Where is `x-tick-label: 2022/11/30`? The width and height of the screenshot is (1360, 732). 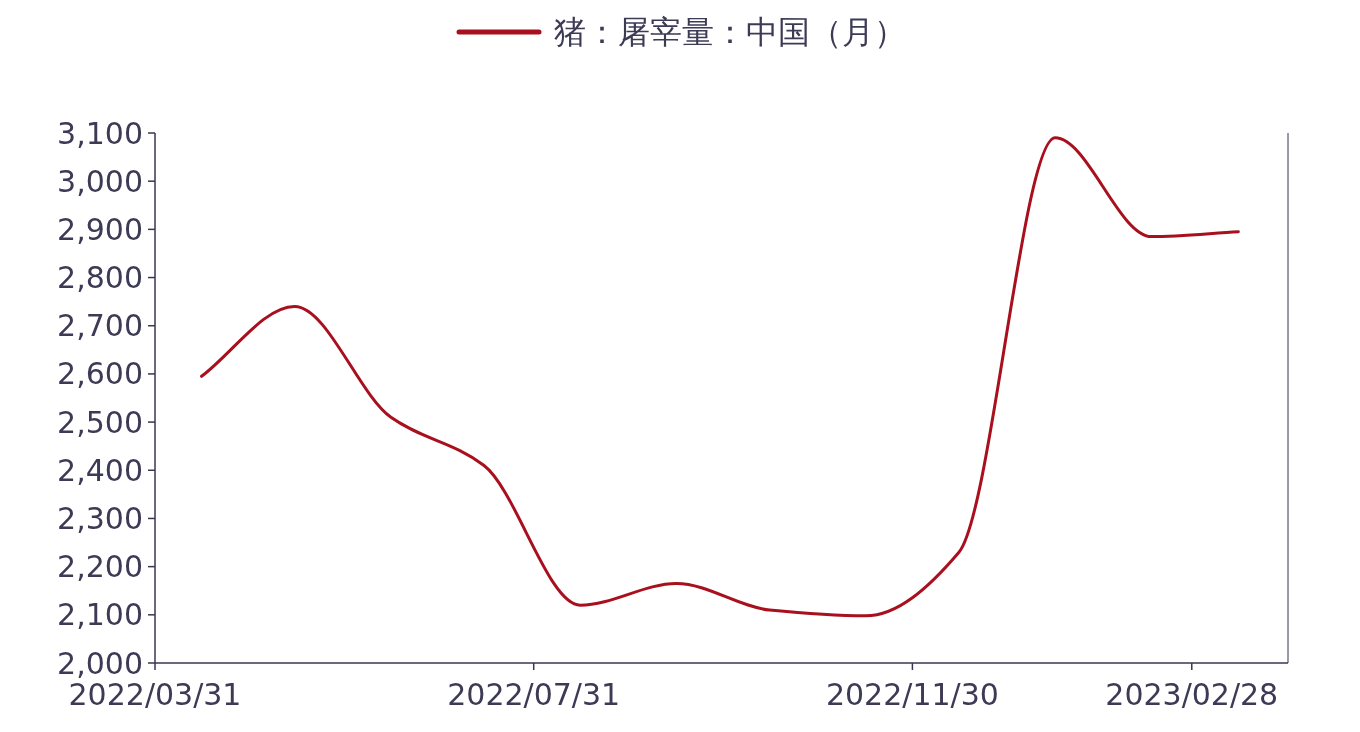 x-tick-label: 2022/11/30 is located at coordinates (912, 694).